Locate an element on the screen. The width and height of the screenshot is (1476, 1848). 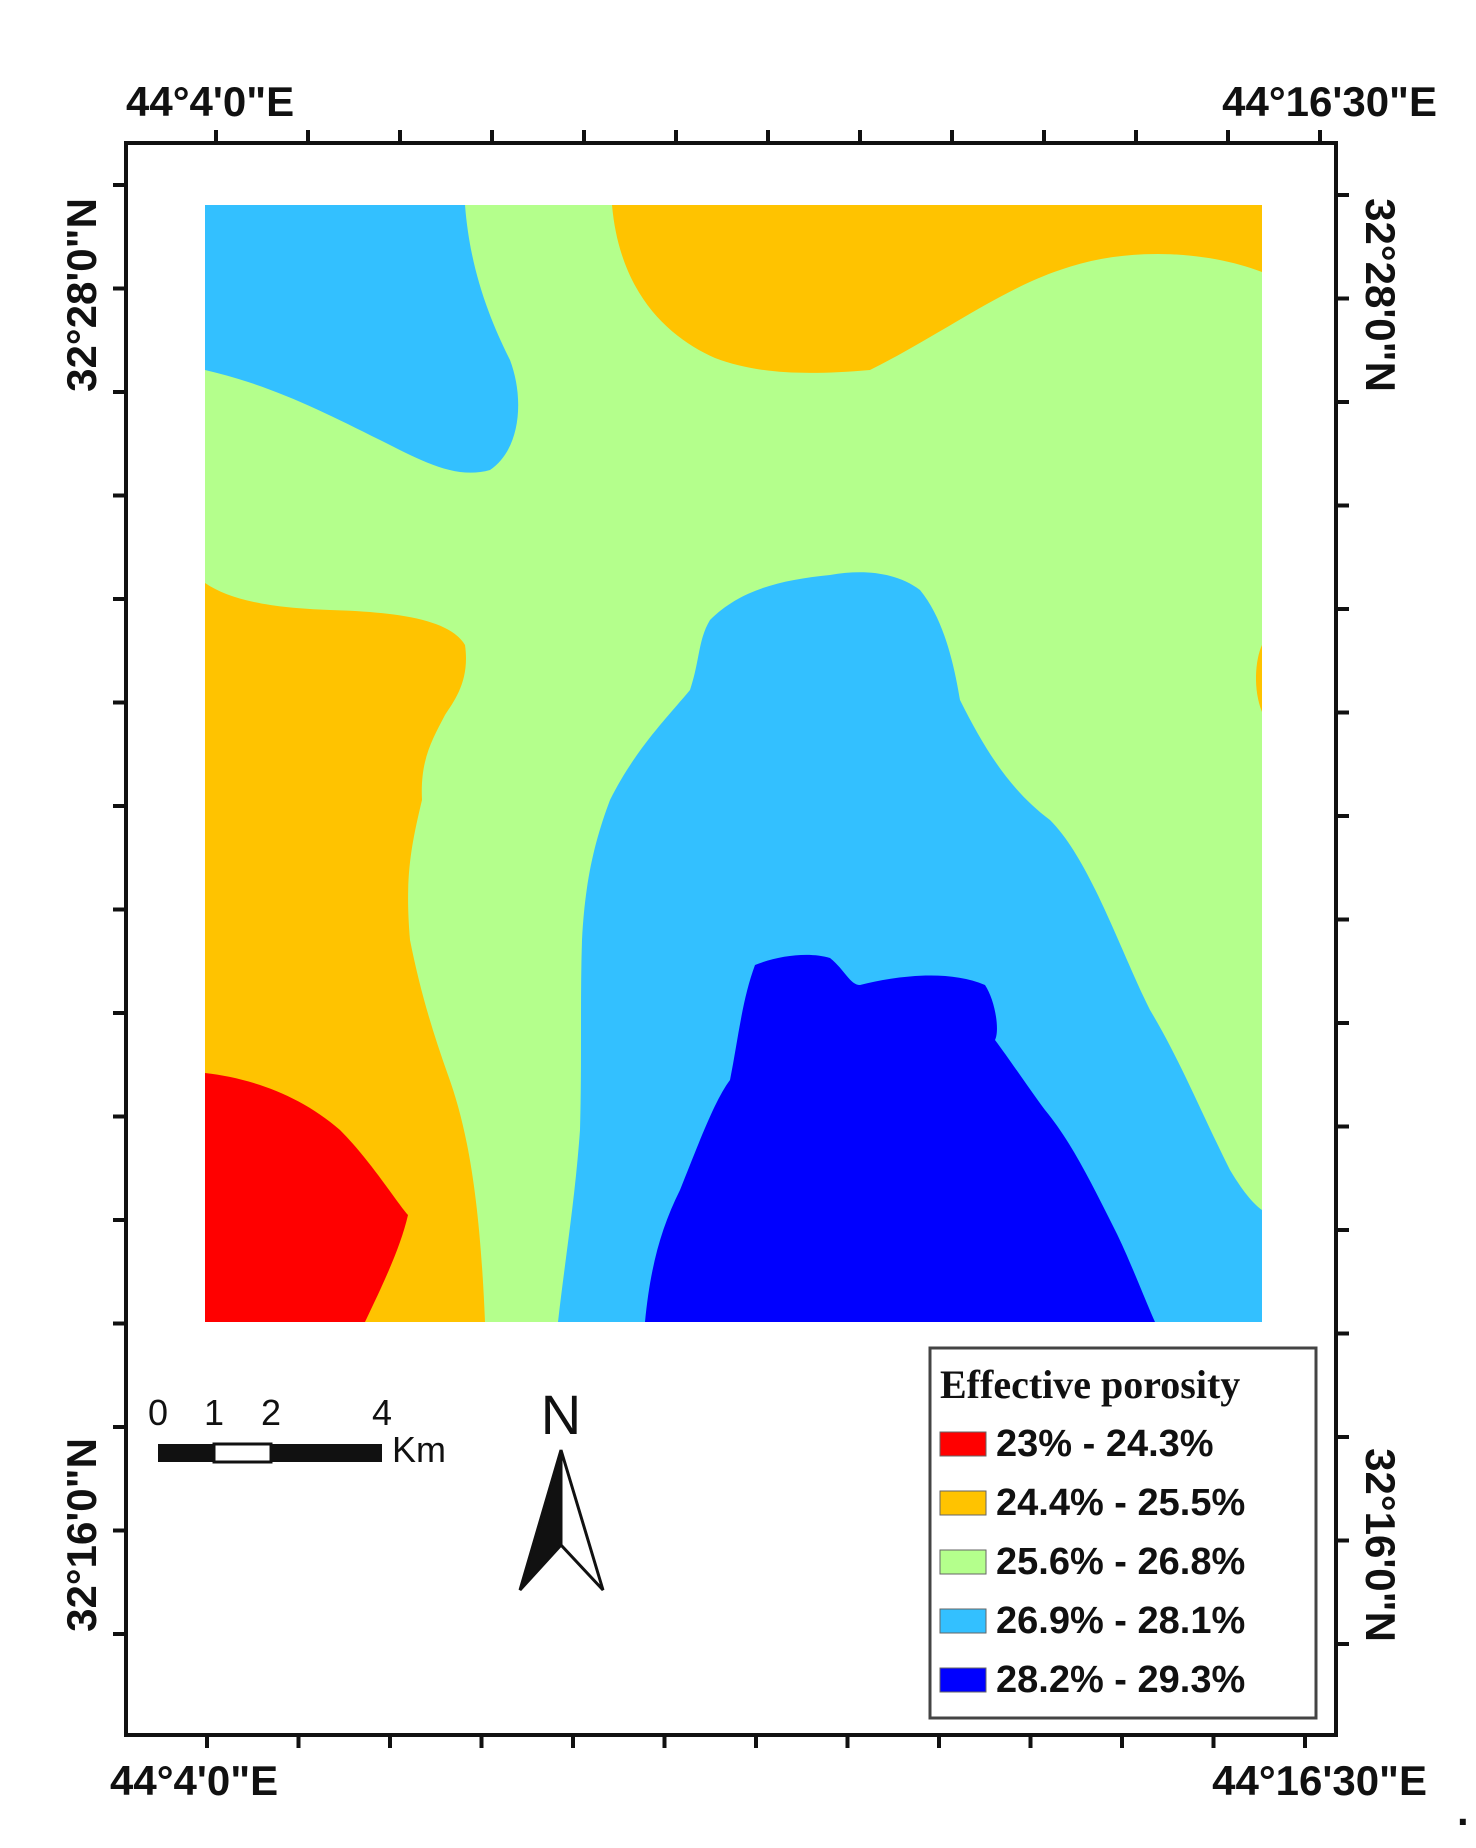
coord-top-right: 44°16'30"E is located at coordinates (1329, 101).